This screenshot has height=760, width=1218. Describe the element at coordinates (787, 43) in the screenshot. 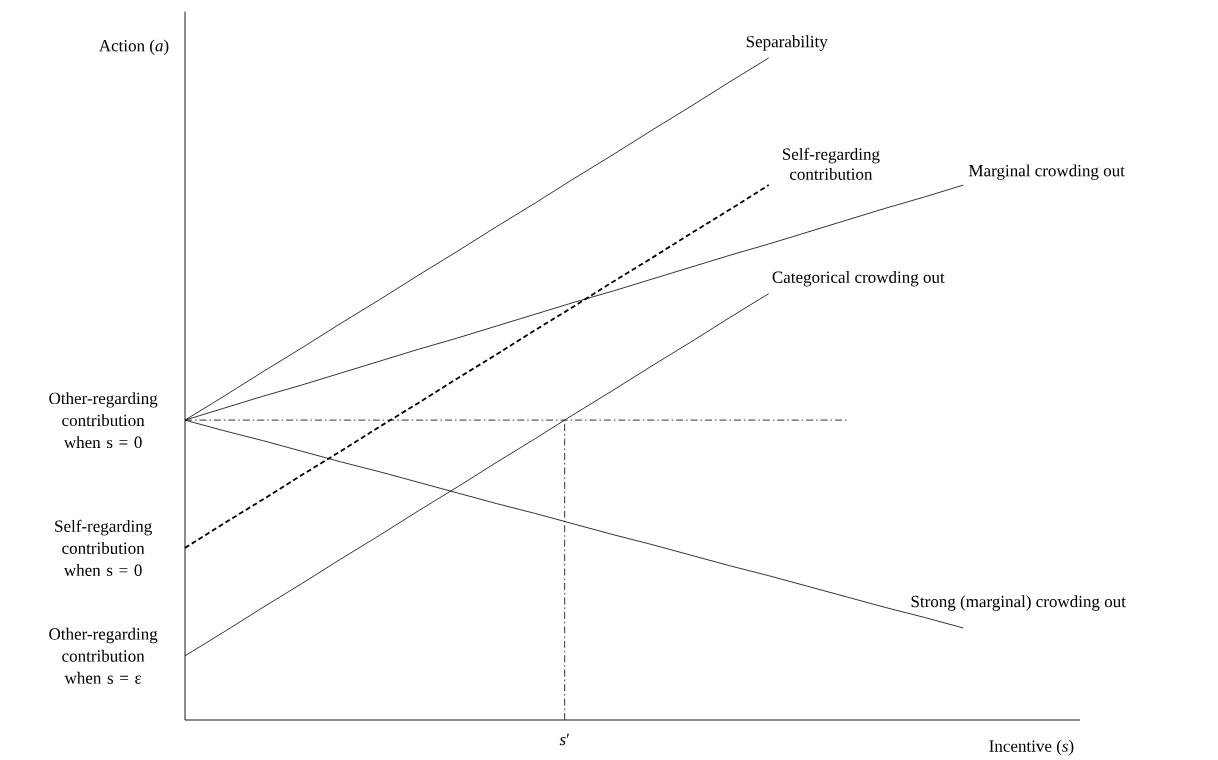

I see `series-label: Separability` at that location.